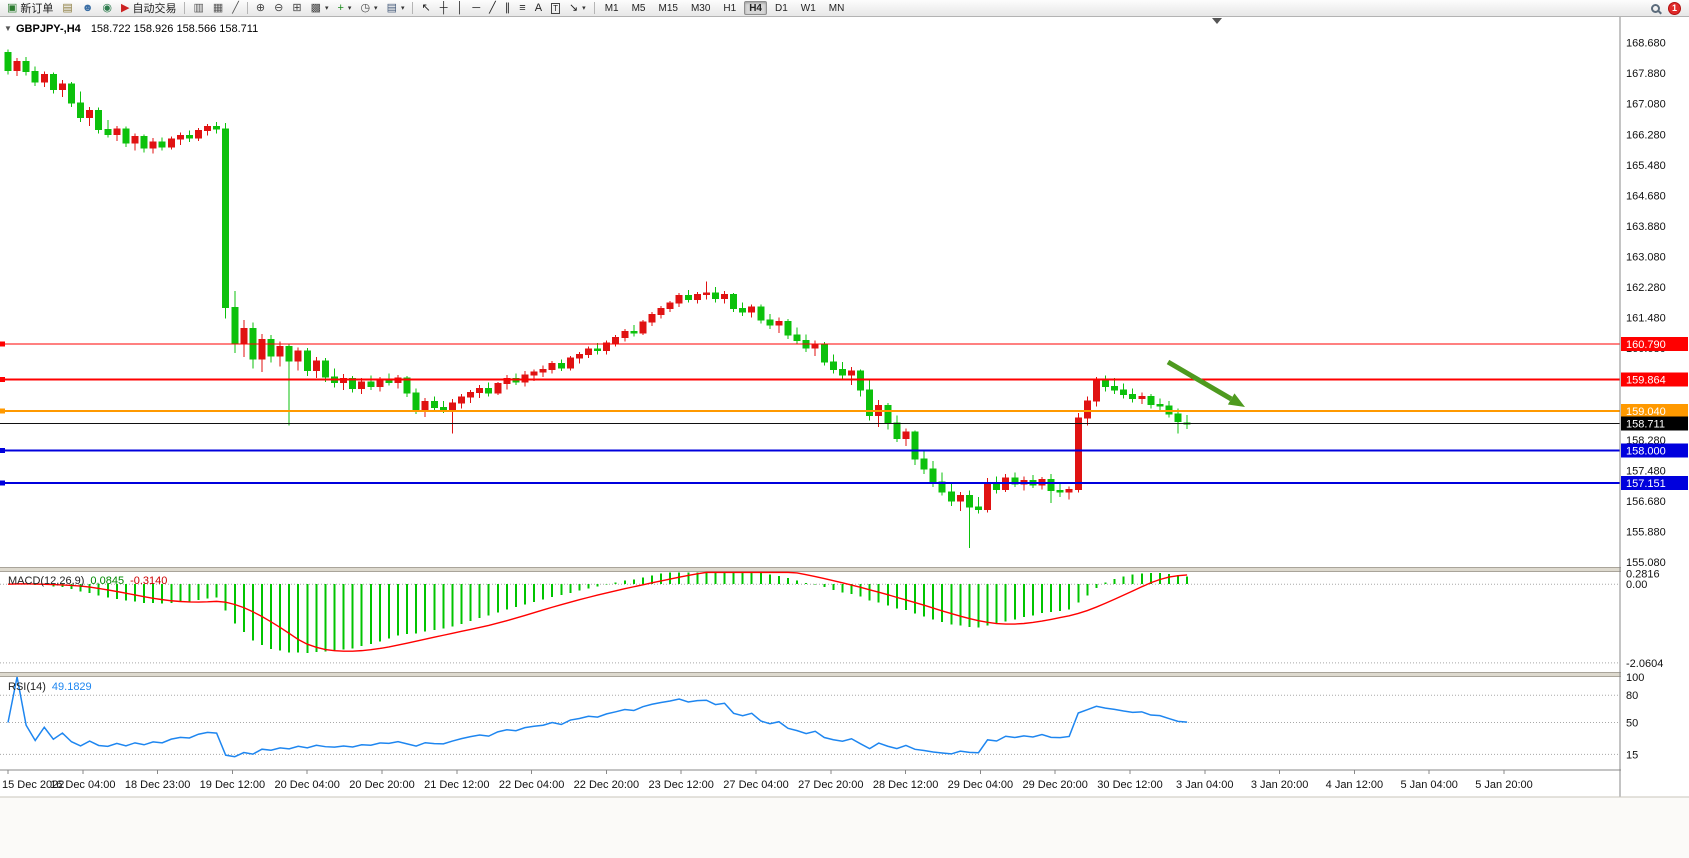  What do you see at coordinates (37, 9) in the screenshot?
I see `new-order-label: 新订单` at bounding box center [37, 9].